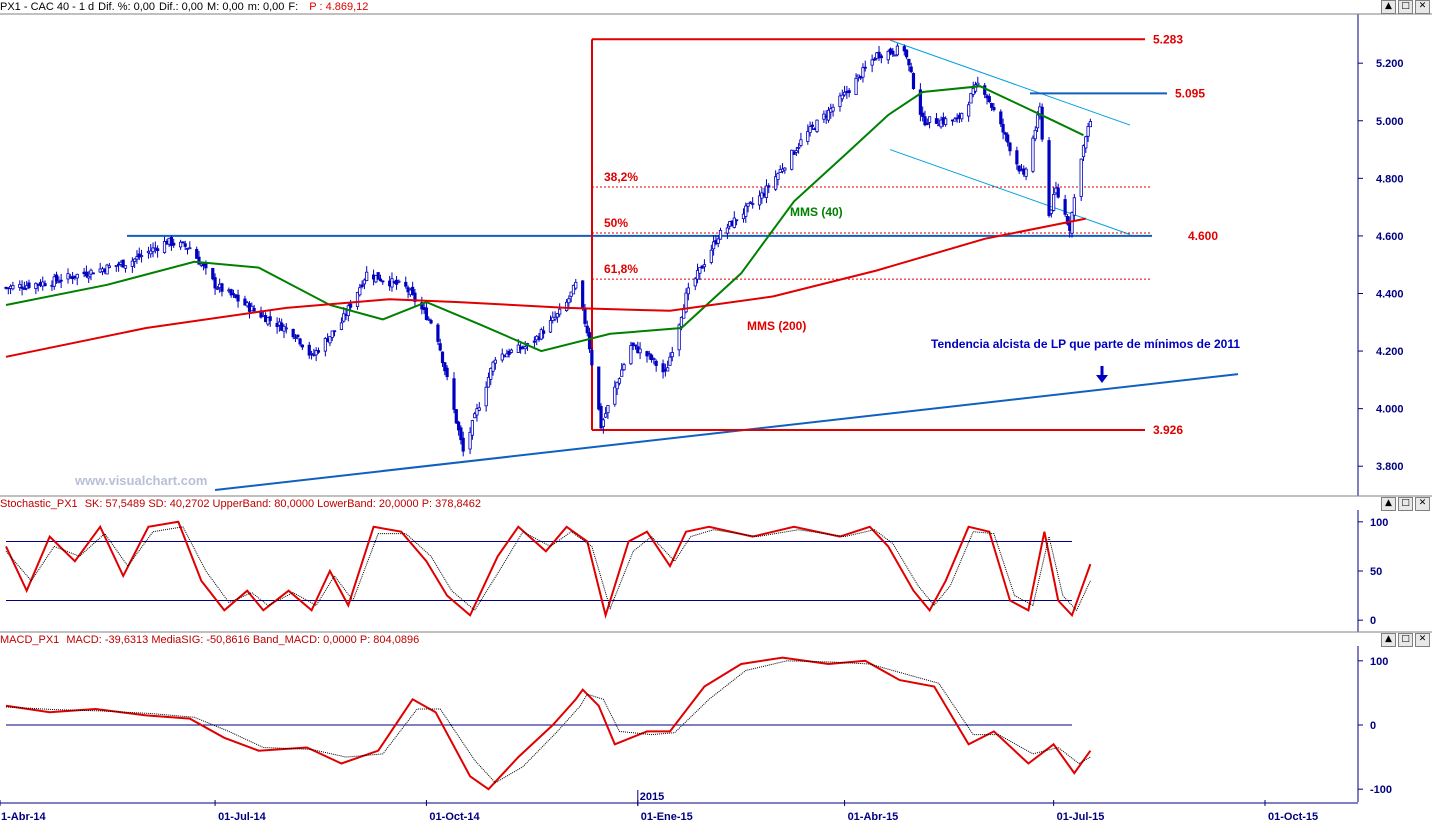  I want to click on price-header-item: m: 0,00, so click(266, 7).